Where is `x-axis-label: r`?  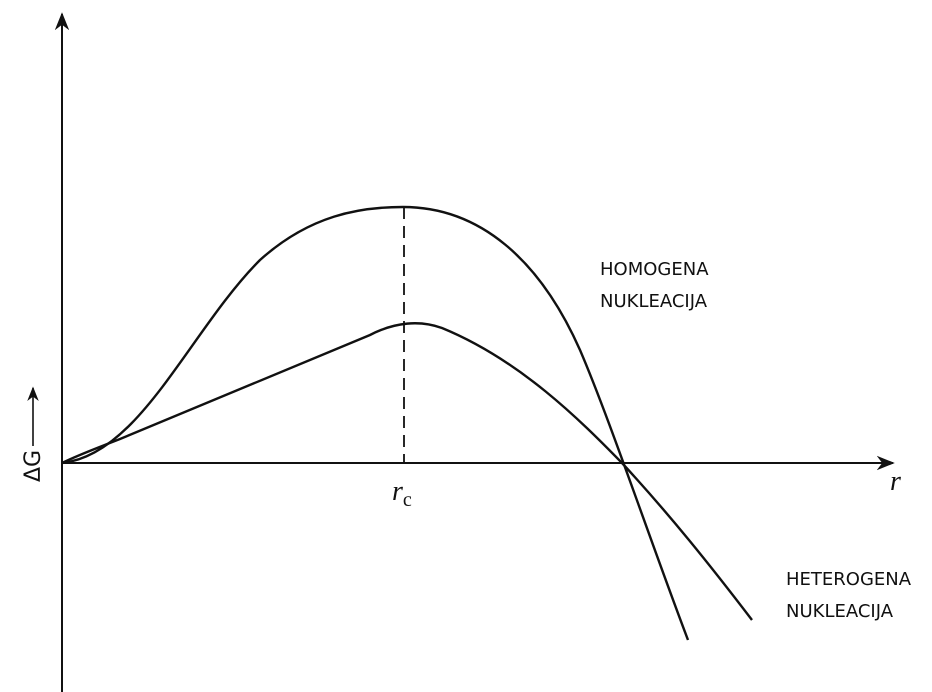 x-axis-label: r is located at coordinates (895, 481).